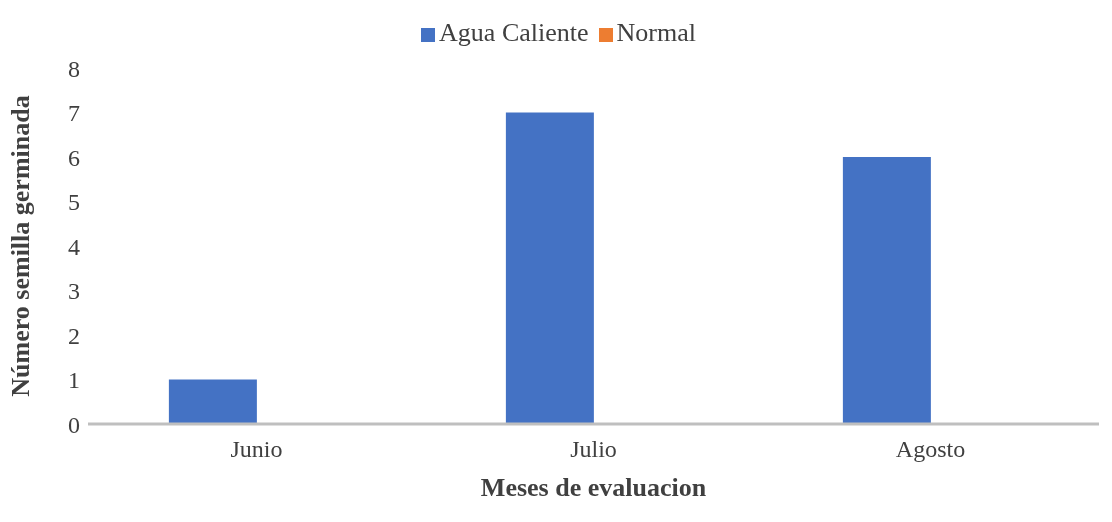 The image size is (1112, 522). What do you see at coordinates (74, 291) in the screenshot?
I see `y-tick-label: 3` at bounding box center [74, 291].